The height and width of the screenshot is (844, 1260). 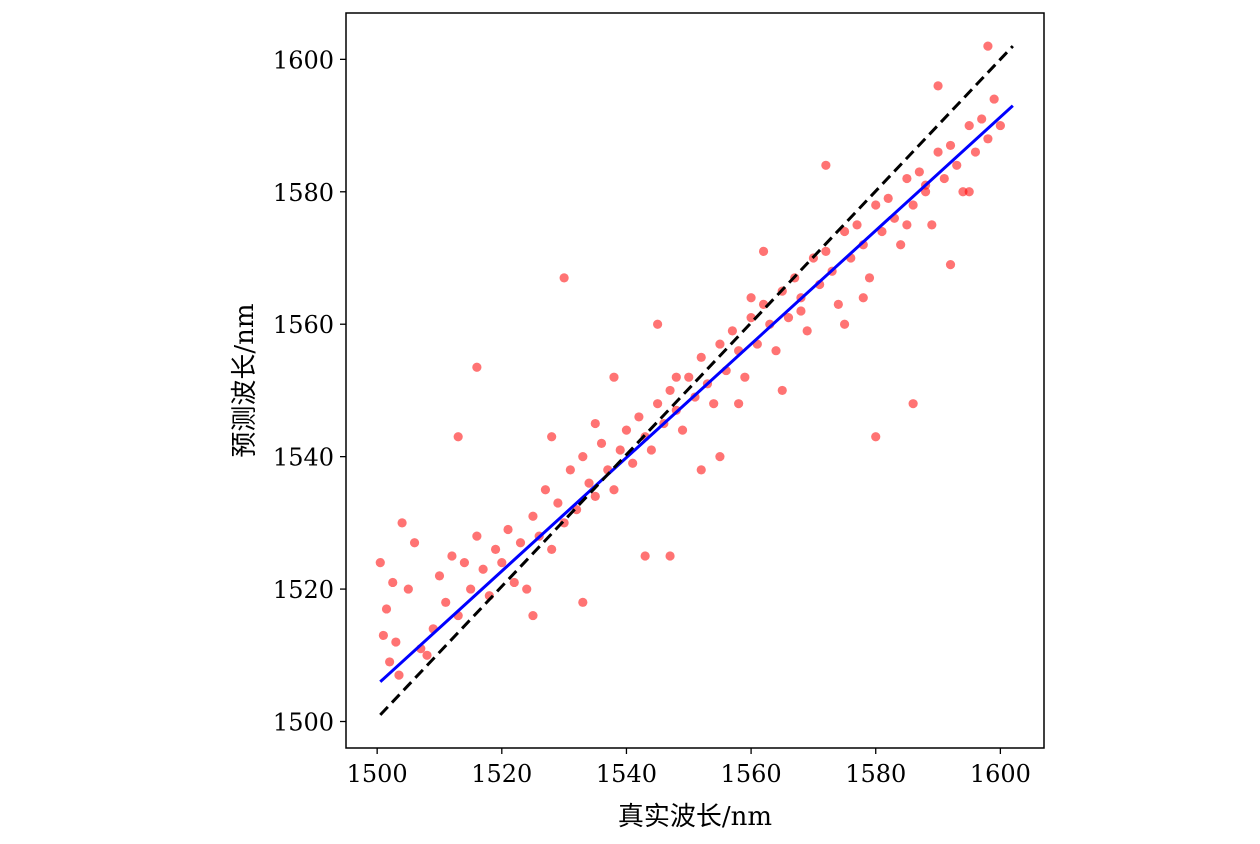 I want to click on y-tick-label: 1520, so click(x=303, y=590).